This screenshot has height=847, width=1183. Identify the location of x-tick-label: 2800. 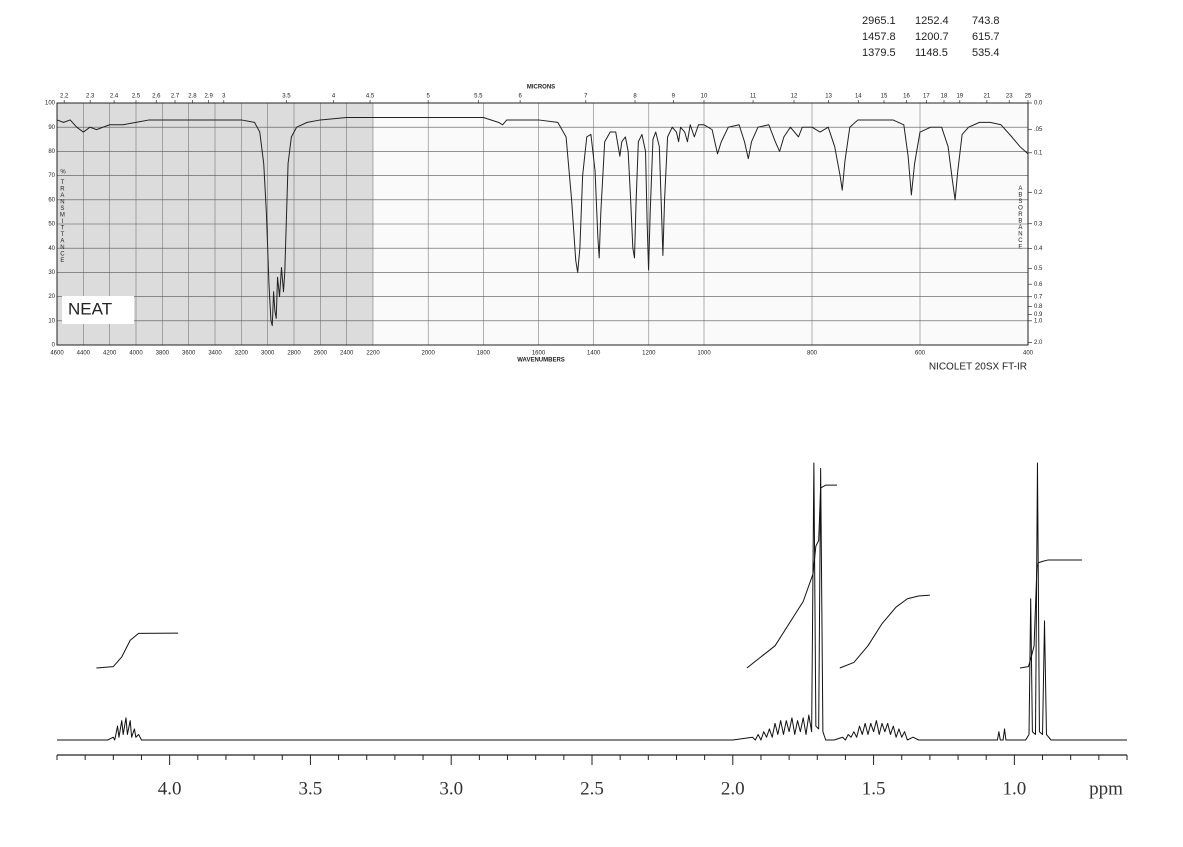
(294, 354).